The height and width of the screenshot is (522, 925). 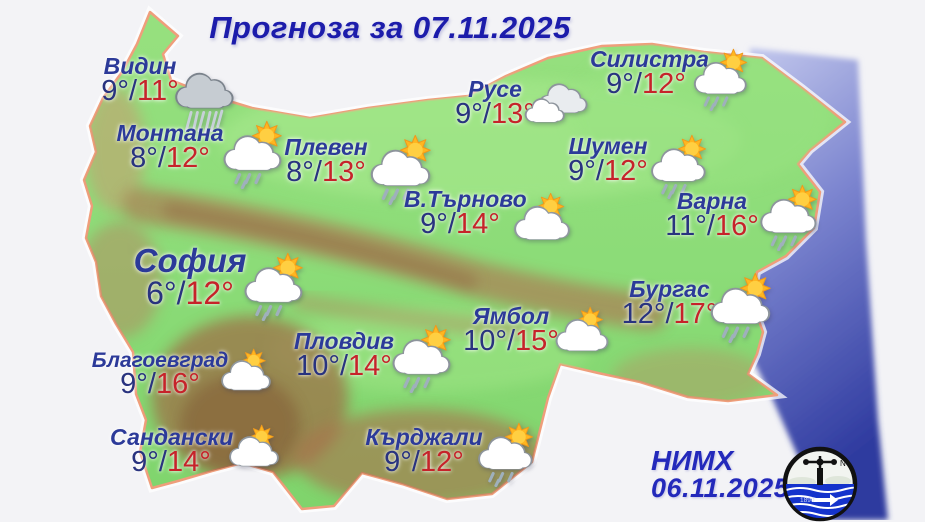 I want to click on city-name: Кърджали, so click(x=424, y=437).